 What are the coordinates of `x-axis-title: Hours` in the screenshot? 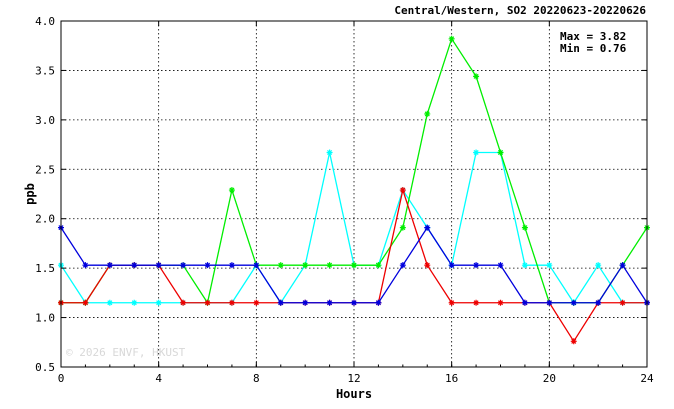 It's located at (354, 394).